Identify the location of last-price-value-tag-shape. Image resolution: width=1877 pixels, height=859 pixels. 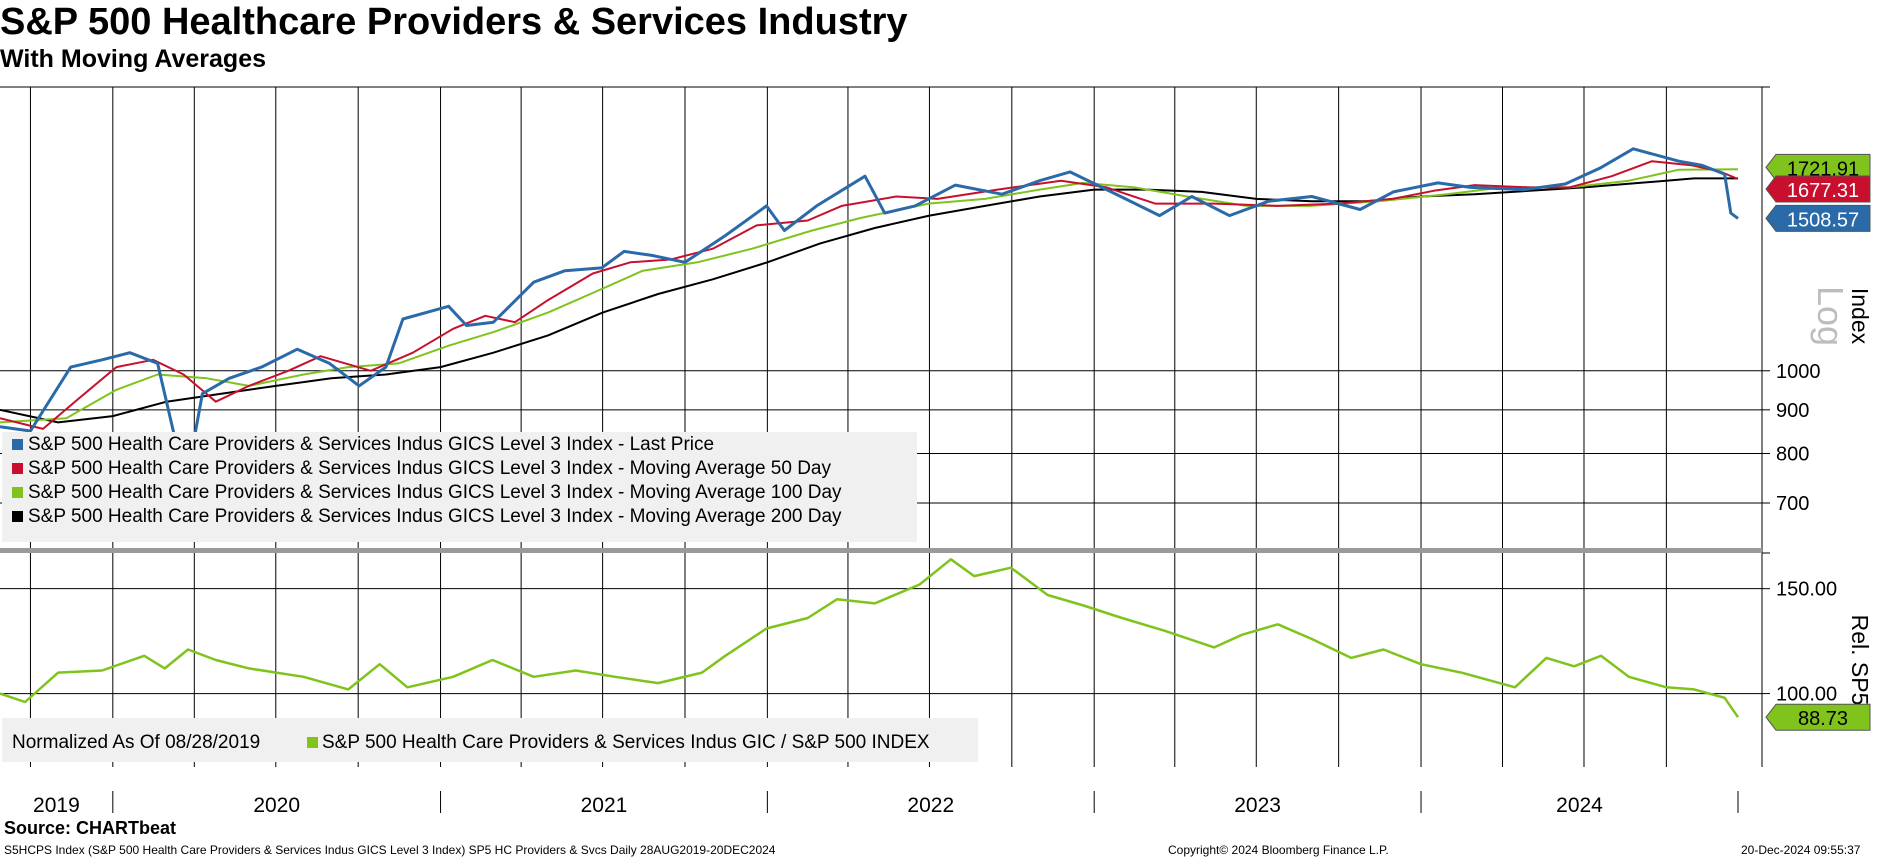
(1818, 218).